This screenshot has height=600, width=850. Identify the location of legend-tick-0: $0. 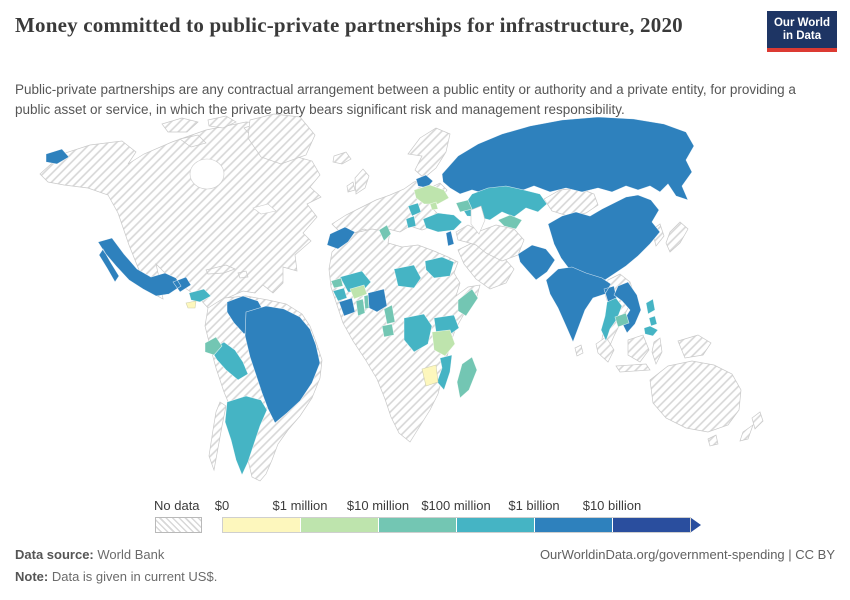
(222, 505).